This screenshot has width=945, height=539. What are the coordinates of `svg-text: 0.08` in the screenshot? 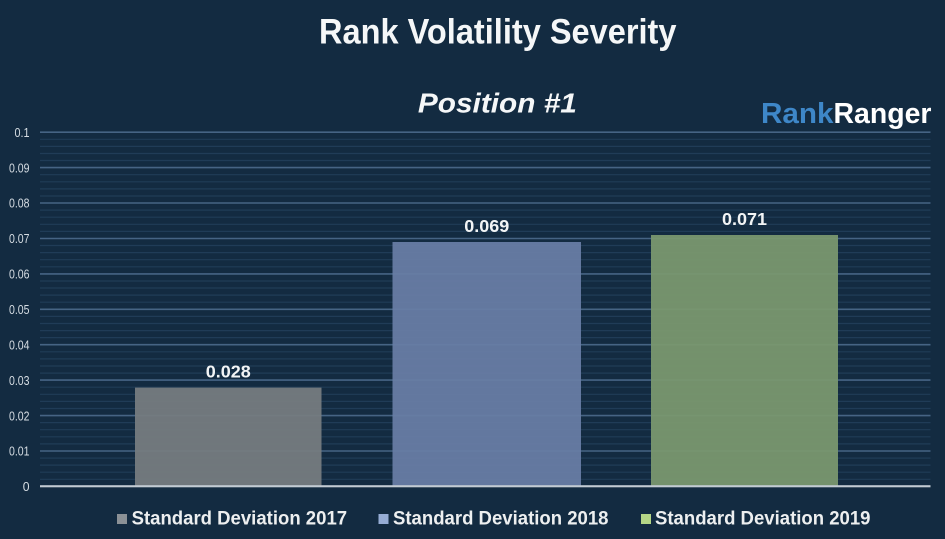 It's located at (19, 203).